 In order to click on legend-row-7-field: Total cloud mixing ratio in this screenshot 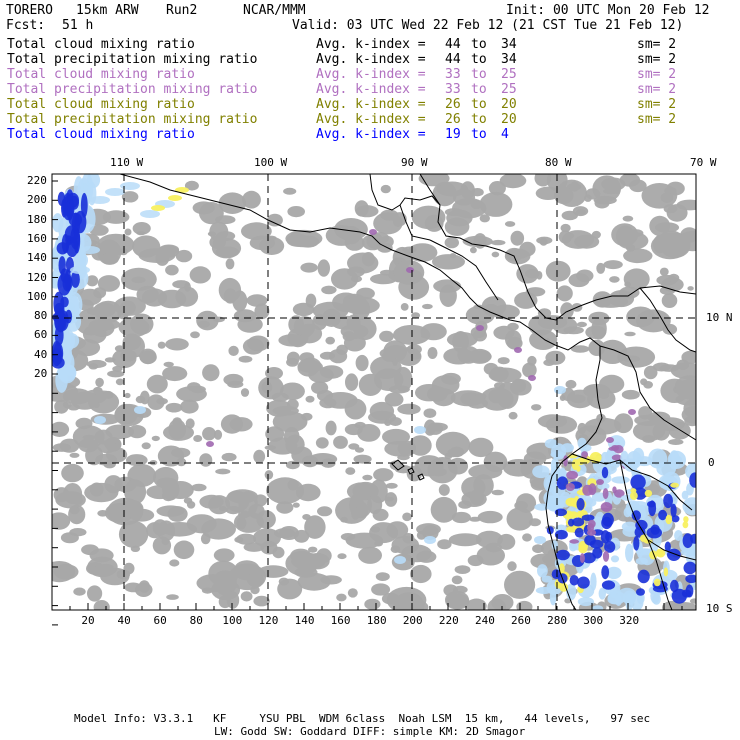, I will do `click(101, 134)`.